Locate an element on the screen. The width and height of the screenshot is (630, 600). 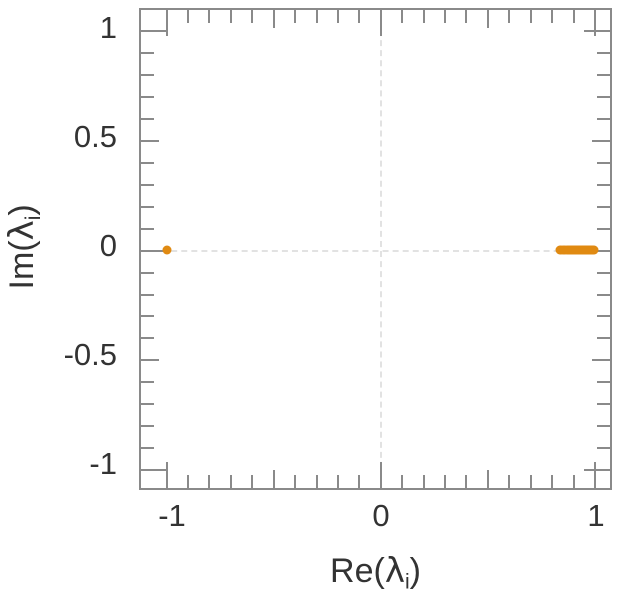
reference-line-vertical is located at coordinates (380, 249).